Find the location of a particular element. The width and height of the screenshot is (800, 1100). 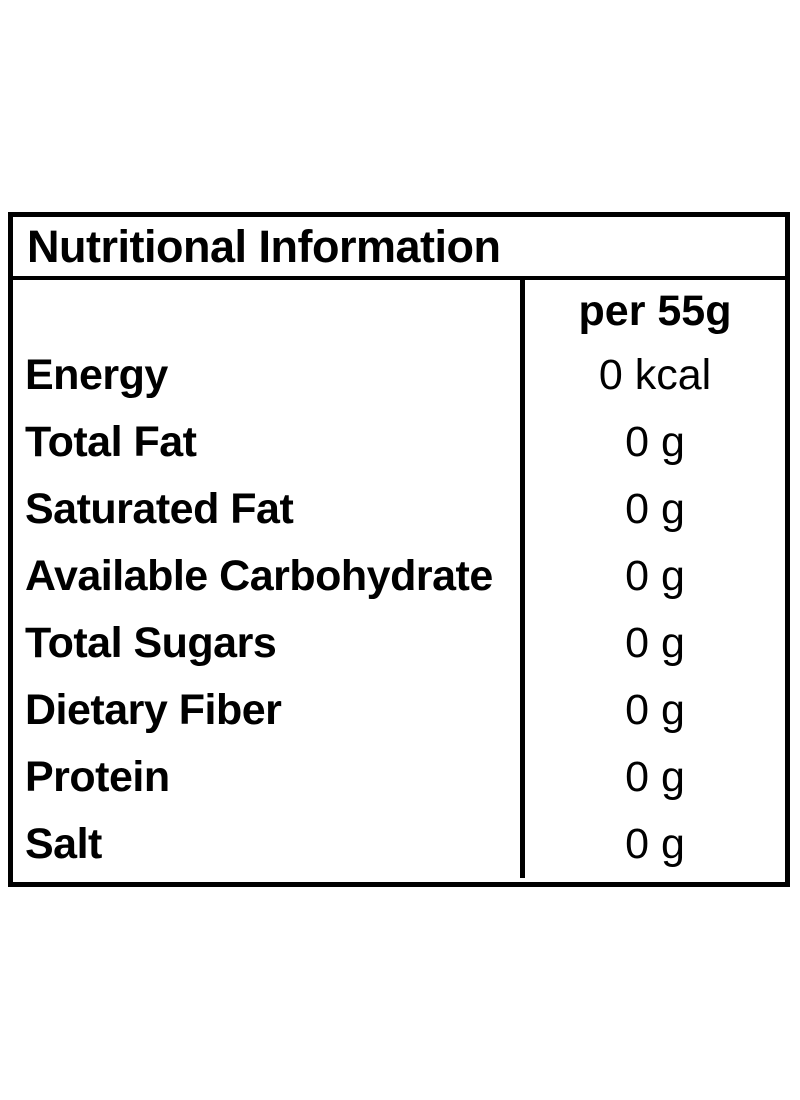

row-label-protein: Protein is located at coordinates (97, 777).